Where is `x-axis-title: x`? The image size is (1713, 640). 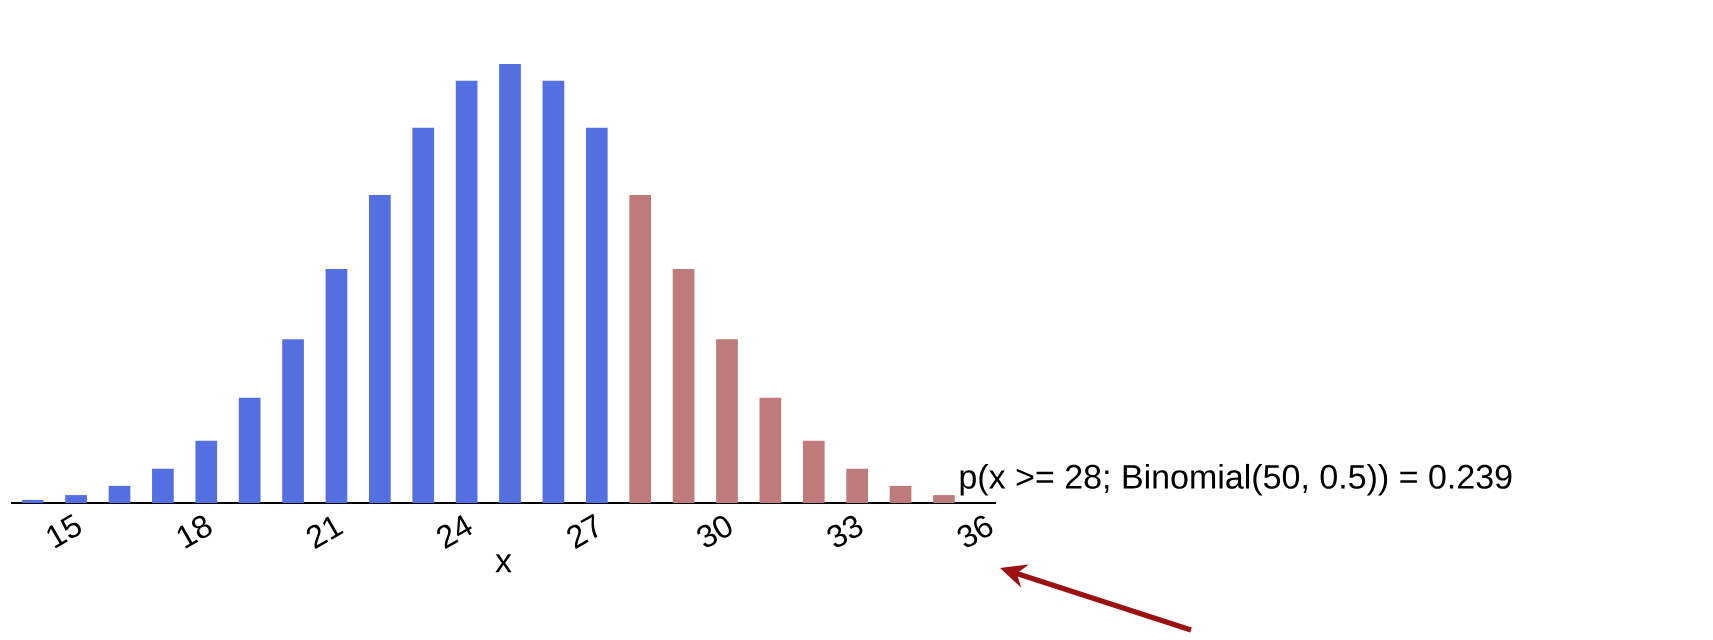
x-axis-title: x is located at coordinates (503, 563).